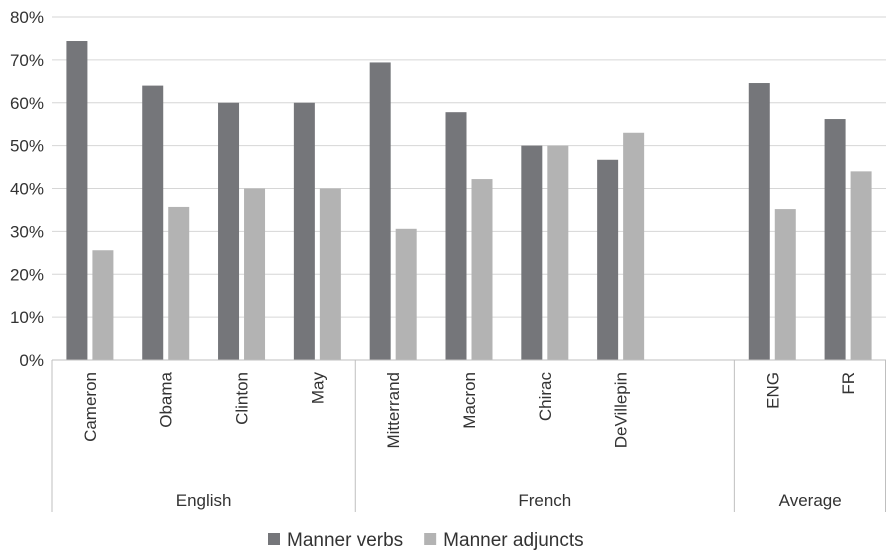  Describe the element at coordinates (513, 540) in the screenshot. I see `legend-label: Manner adjuncts` at that location.